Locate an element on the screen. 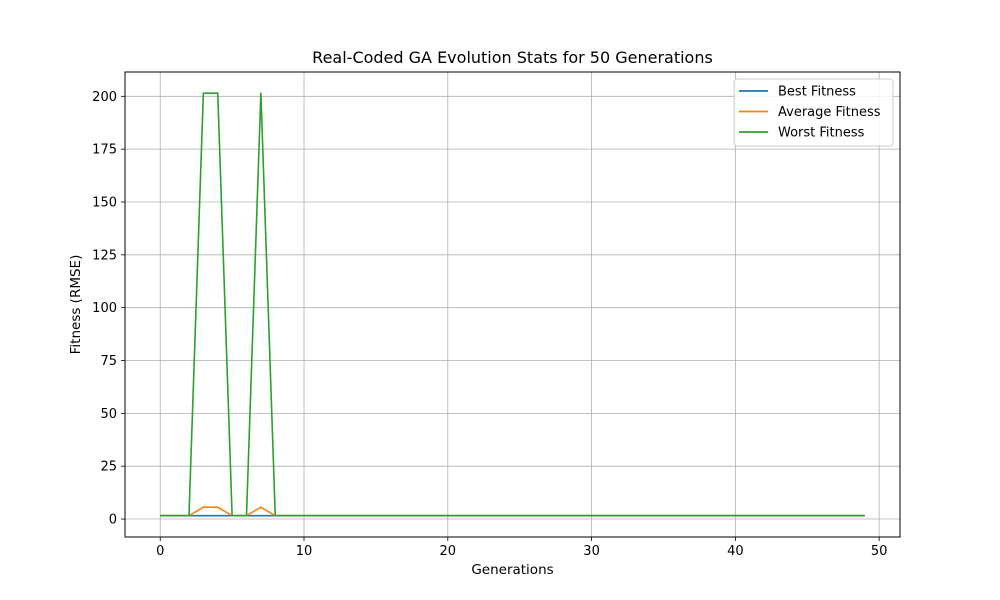 This screenshot has width=1000, height=600. legend: Best Fitness Average Fitness Worst Fitness is located at coordinates (813, 112).